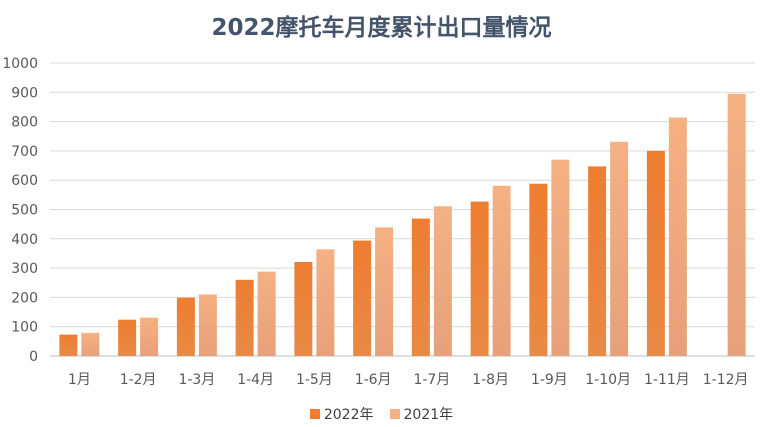 This screenshot has width=763, height=427. What do you see at coordinates (33, 357) in the screenshot?
I see `y-tick-label: 0` at bounding box center [33, 357].